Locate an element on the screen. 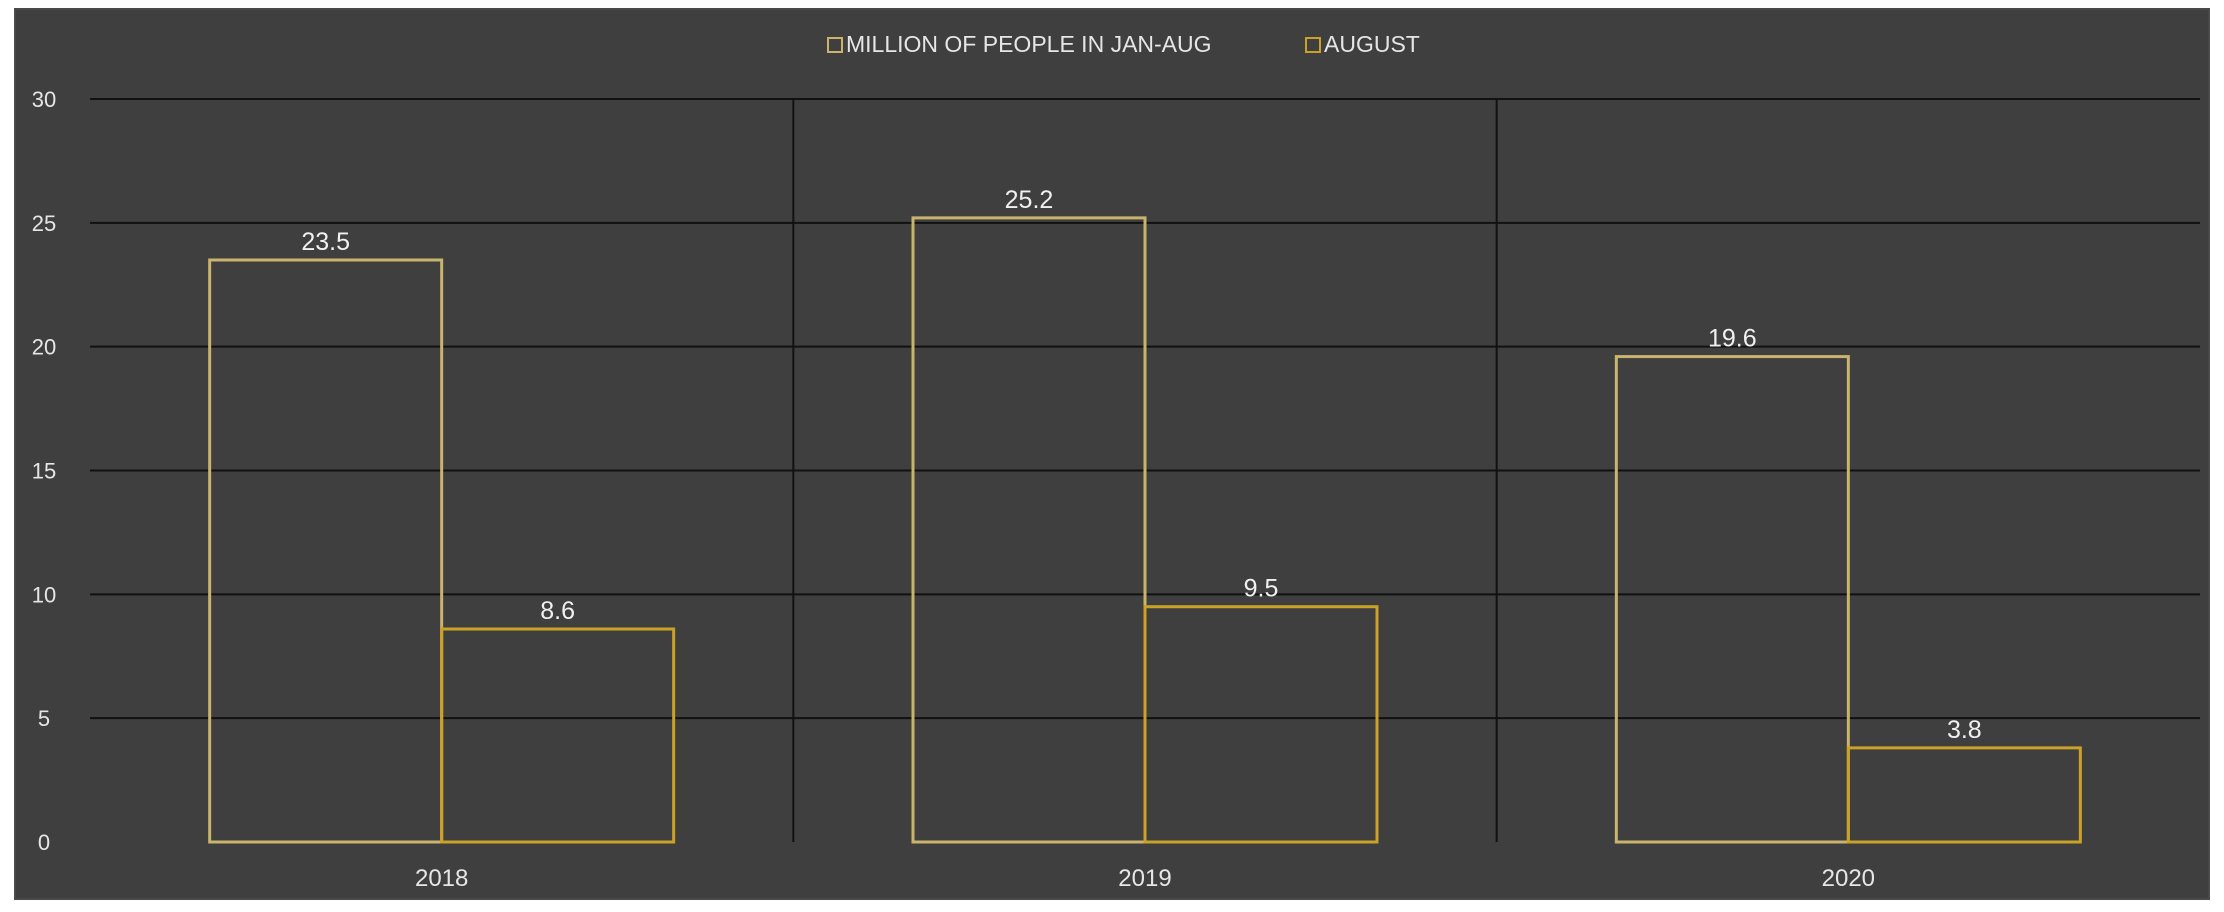  y-tick-label-25: 25 is located at coordinates (44, 223).